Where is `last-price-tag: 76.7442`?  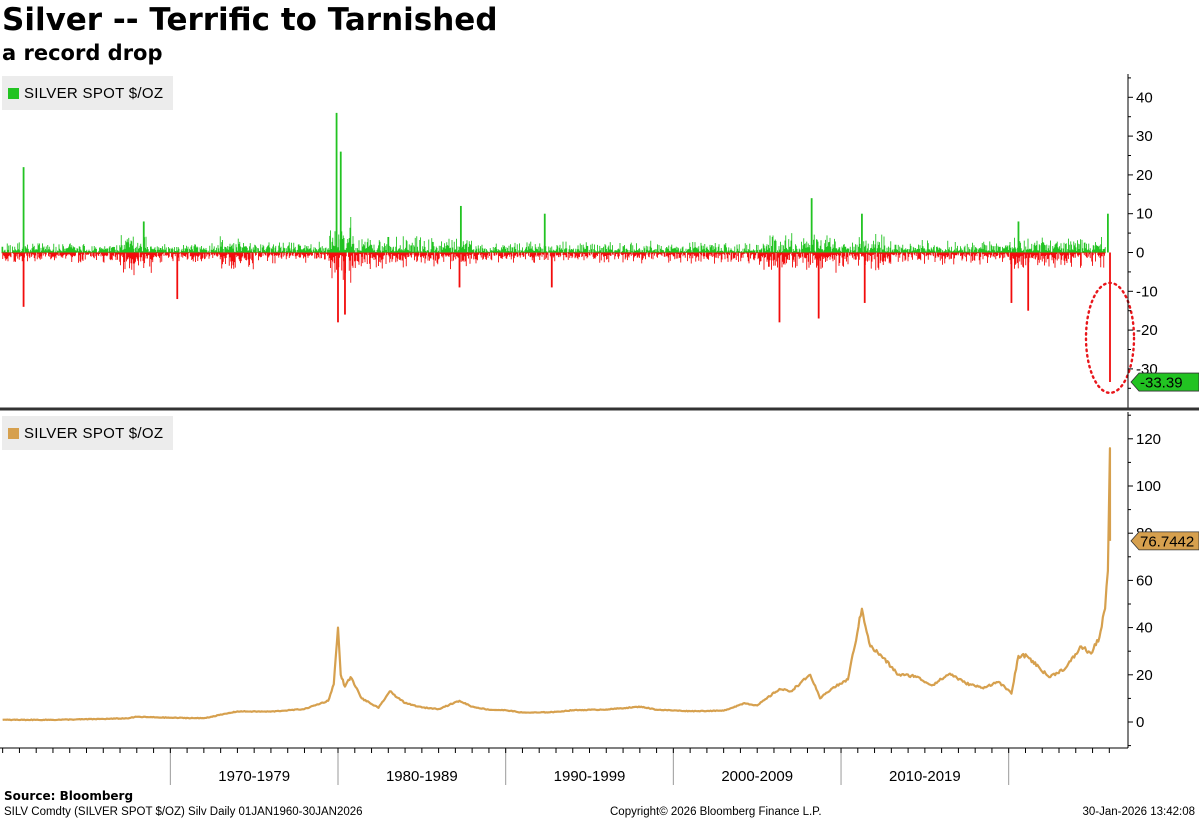
last-price-tag: 76.7442 is located at coordinates (1167, 541).